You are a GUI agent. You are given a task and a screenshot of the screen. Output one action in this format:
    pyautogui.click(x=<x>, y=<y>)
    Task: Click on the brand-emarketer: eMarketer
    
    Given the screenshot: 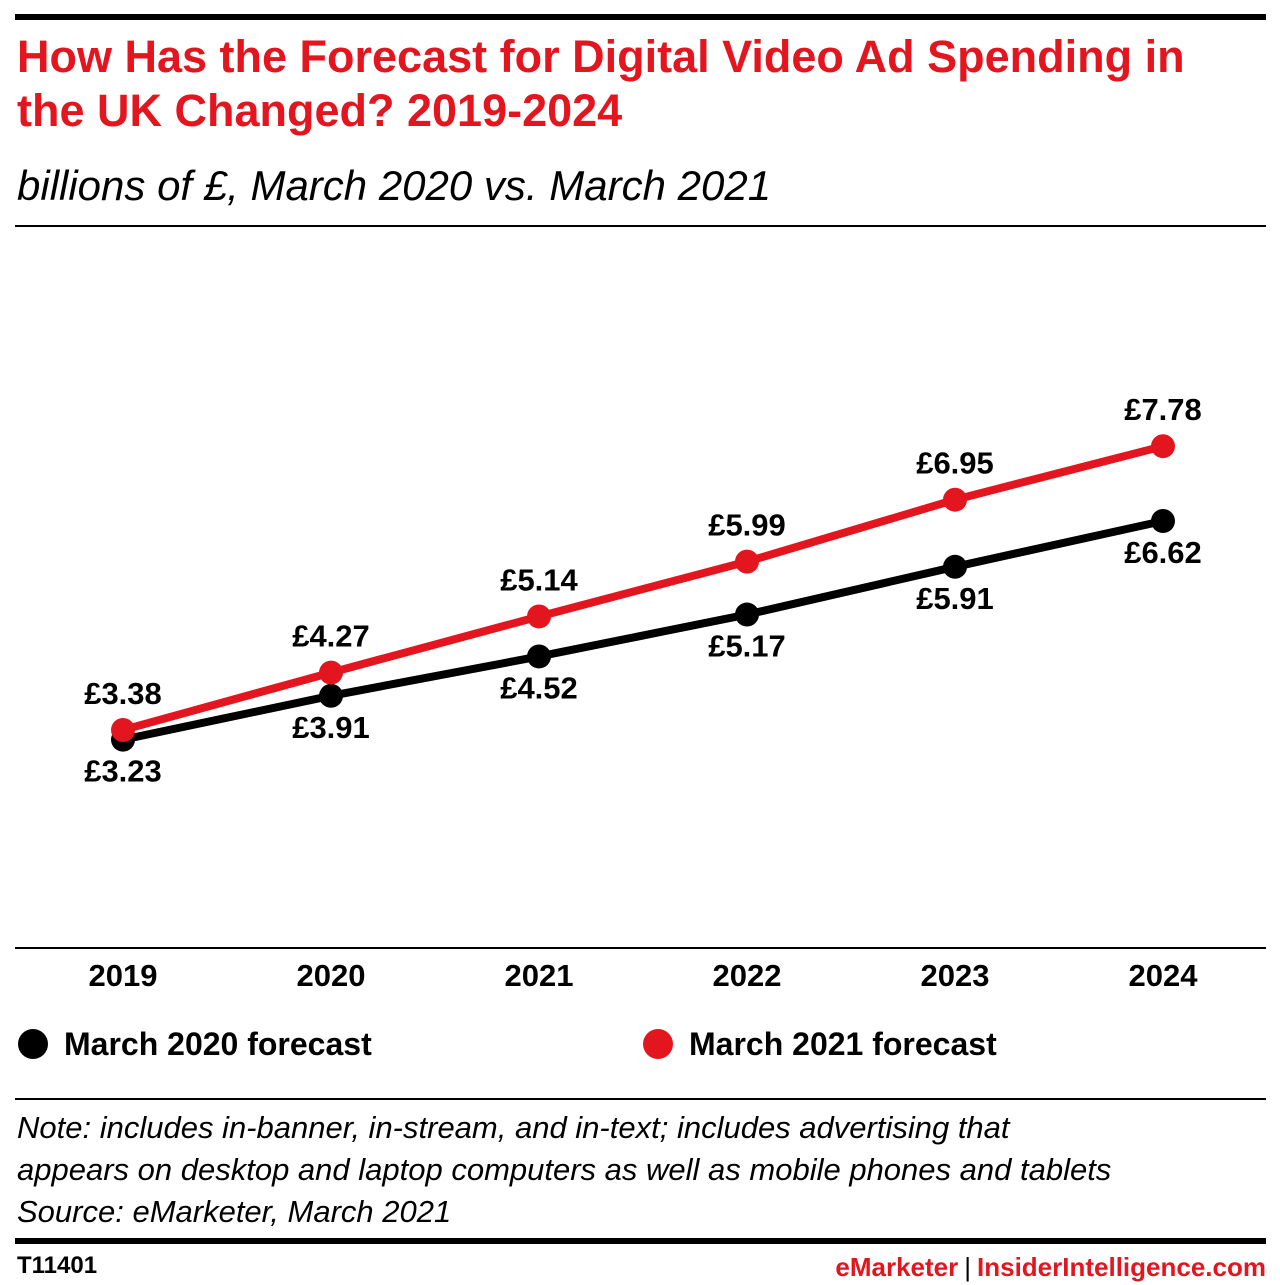 What is the action you would take?
    pyautogui.click(x=897, y=1267)
    